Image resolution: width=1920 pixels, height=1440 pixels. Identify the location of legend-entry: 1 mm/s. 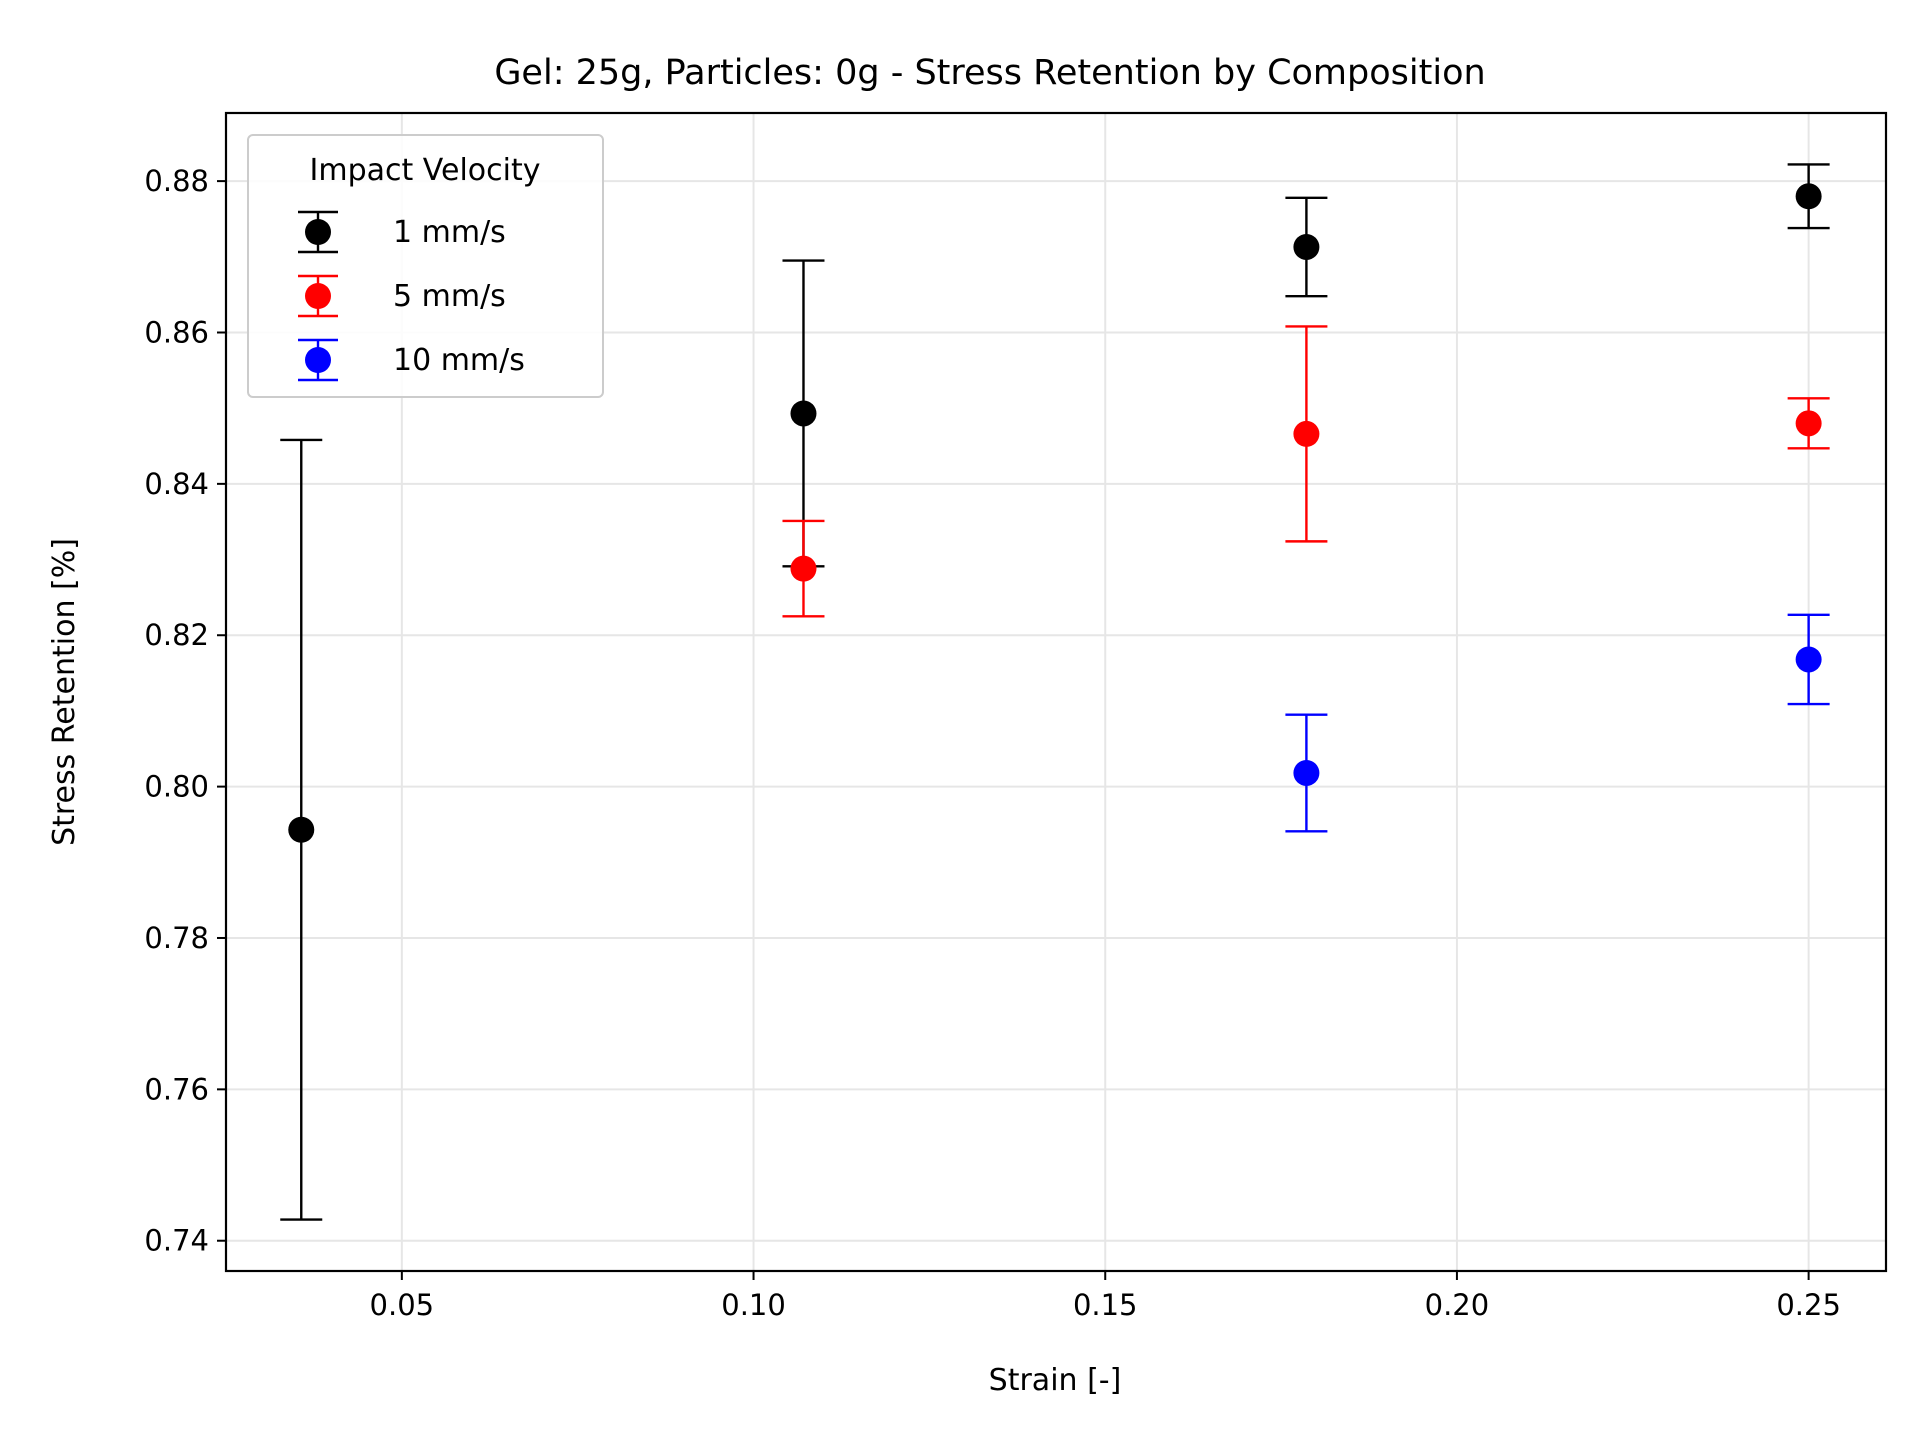
(402, 232).